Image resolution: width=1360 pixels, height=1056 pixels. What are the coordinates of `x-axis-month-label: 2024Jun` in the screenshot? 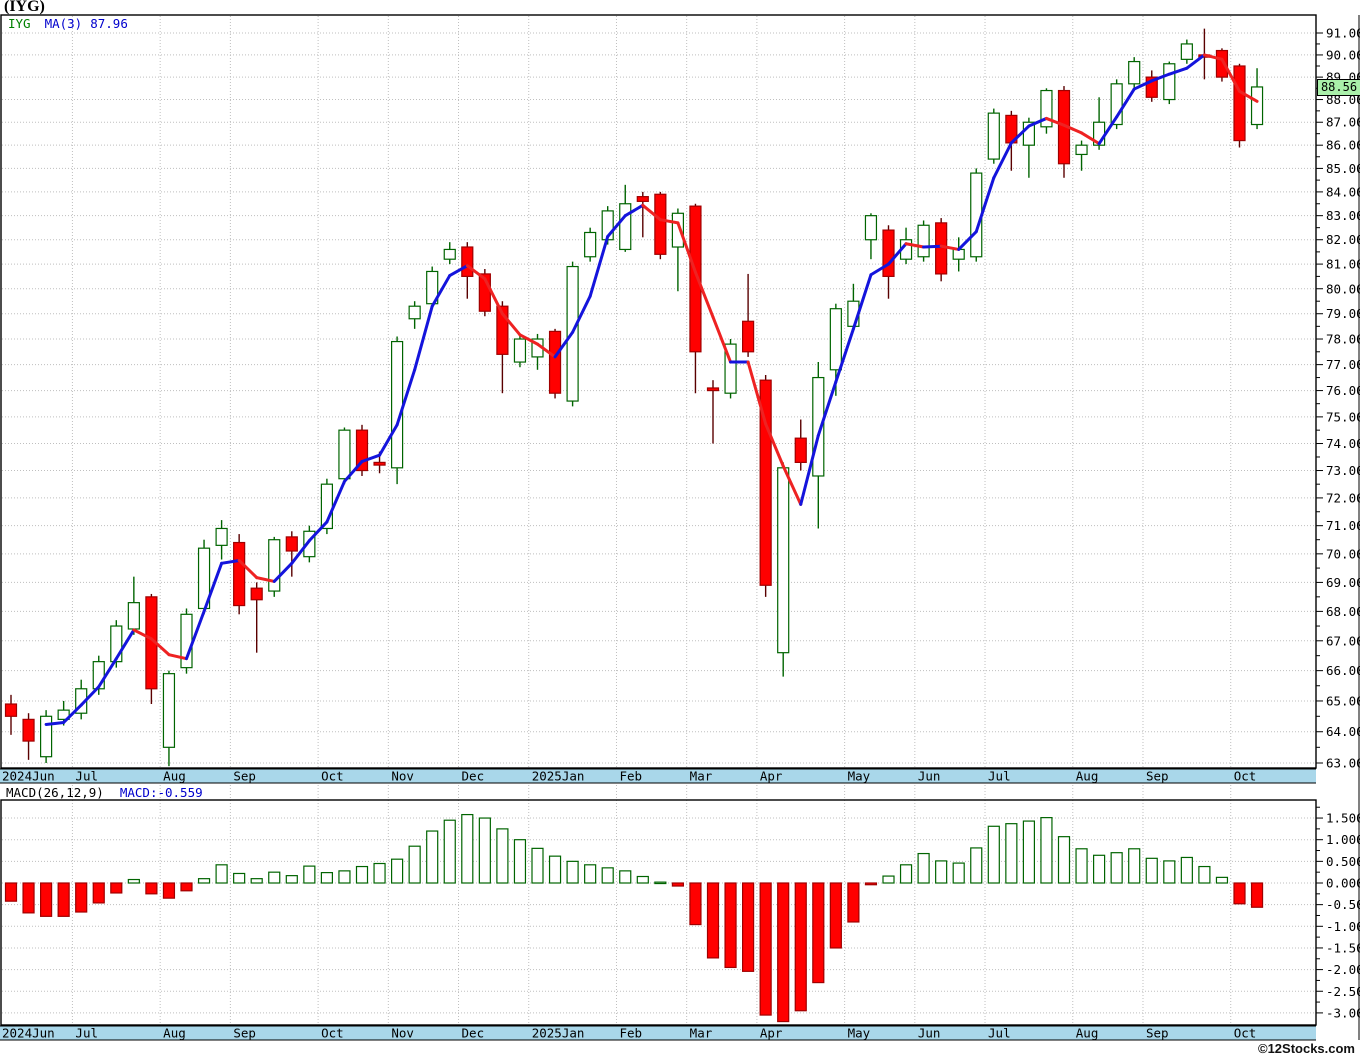 It's located at (28, 776).